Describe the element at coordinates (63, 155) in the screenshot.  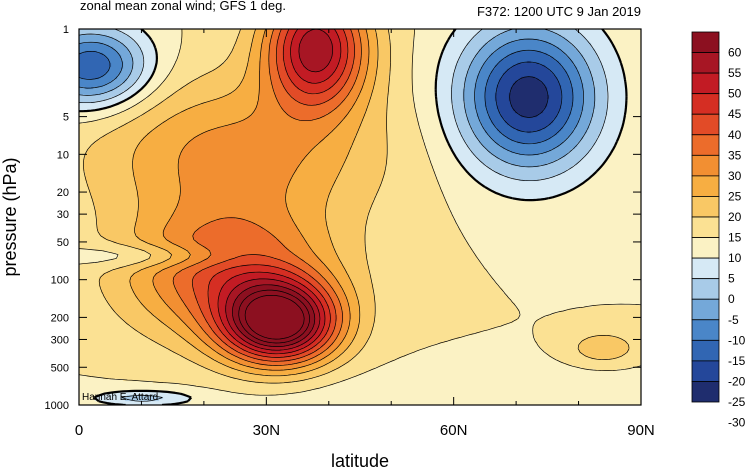
I see `y-tick-label: 10` at that location.